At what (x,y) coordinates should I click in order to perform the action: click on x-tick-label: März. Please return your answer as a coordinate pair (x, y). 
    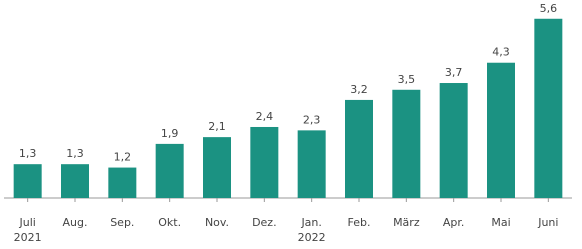
    Looking at the image, I should click on (406, 222).